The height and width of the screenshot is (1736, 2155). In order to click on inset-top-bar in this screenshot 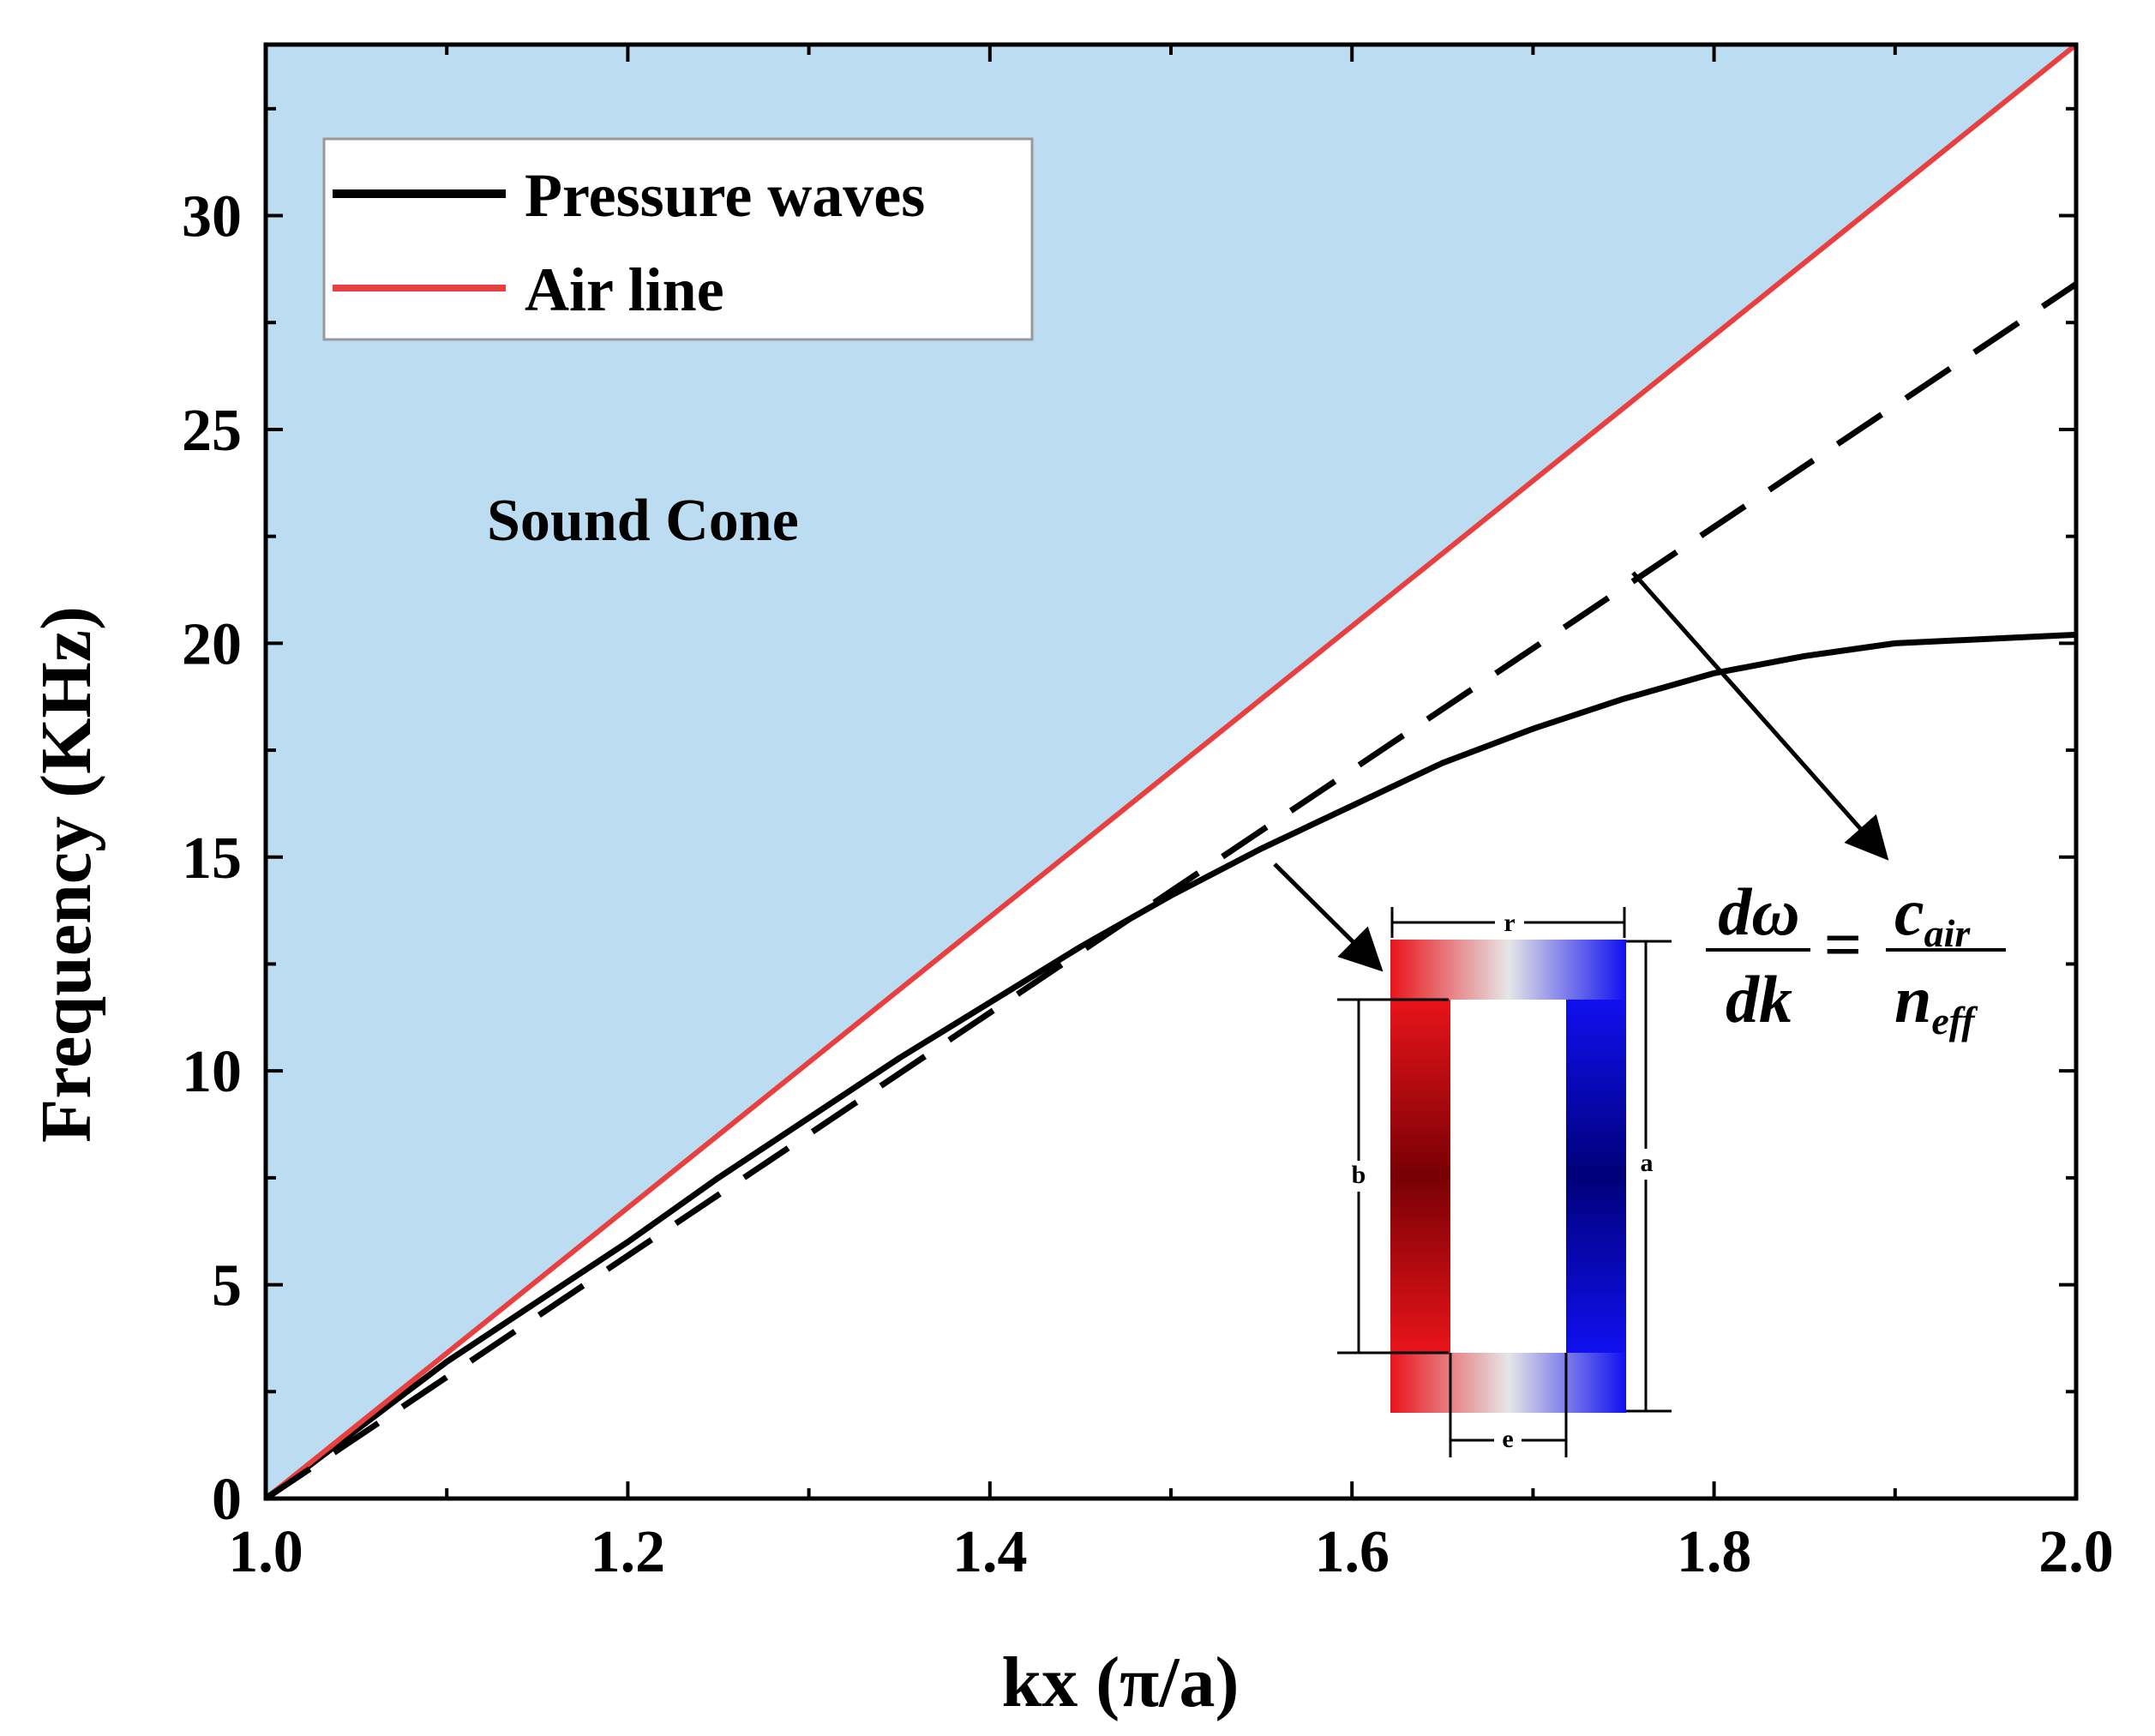, I will do `click(1508, 970)`.